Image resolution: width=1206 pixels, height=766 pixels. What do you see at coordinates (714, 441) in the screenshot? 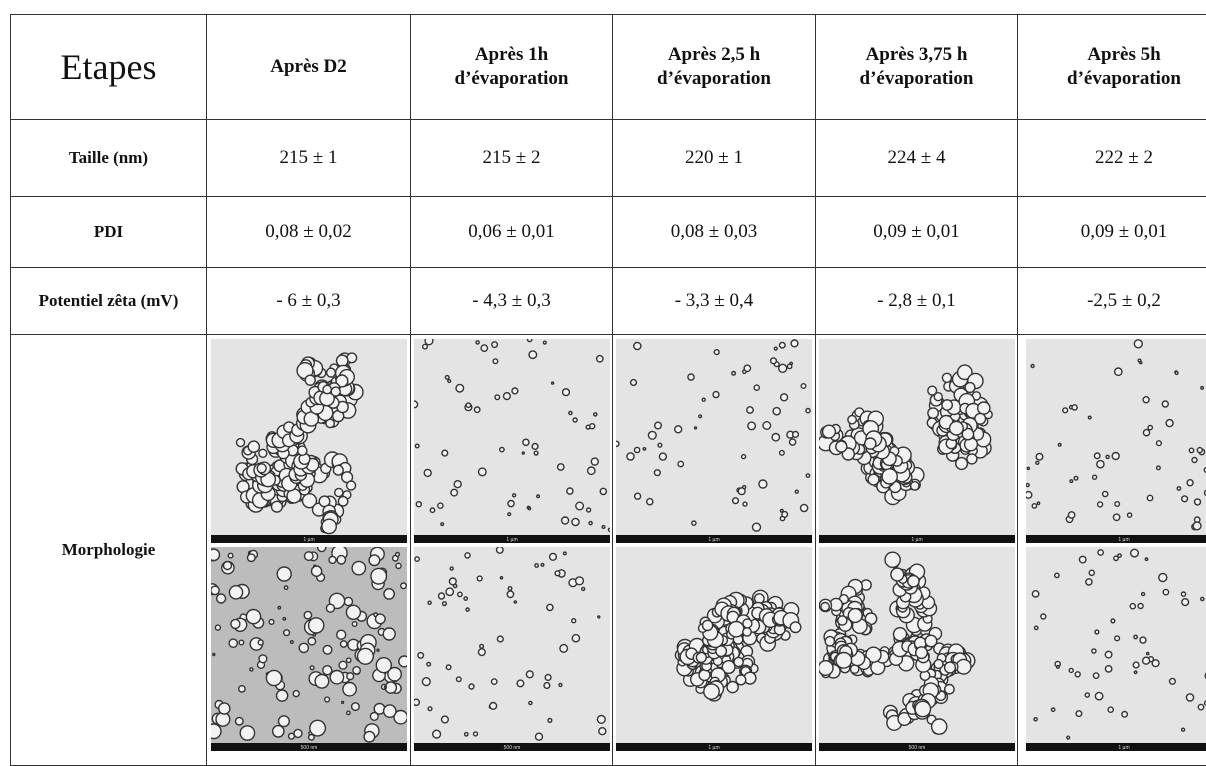
I see `micrograph: 1 µm` at bounding box center [714, 441].